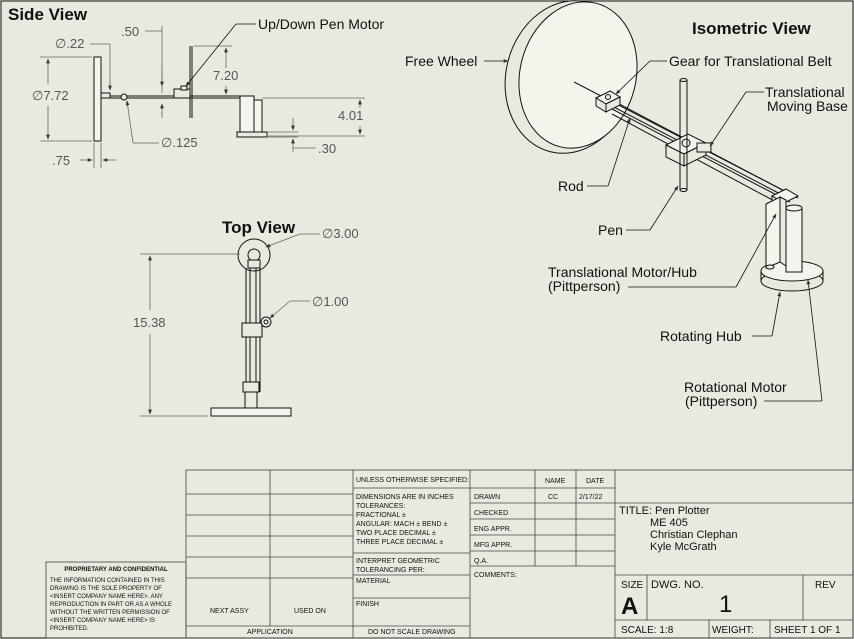 Image resolution: width=854 pixels, height=639 pixels. What do you see at coordinates (752, 28) in the screenshot?
I see `iso-view-title: Isometric View` at bounding box center [752, 28].